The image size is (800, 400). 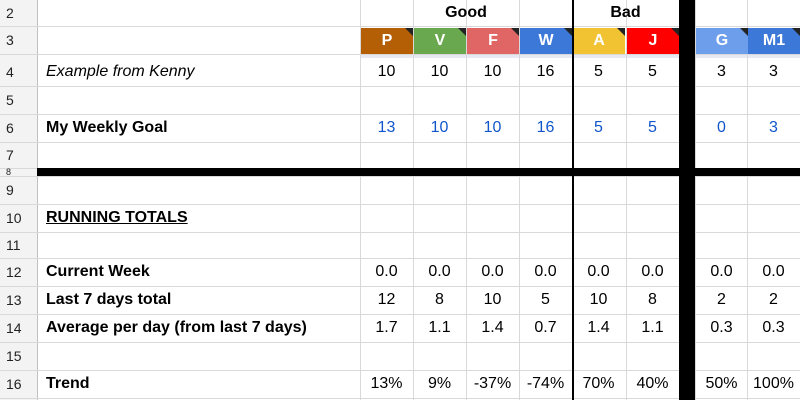 I want to click on category-letter: G, so click(x=722, y=40).